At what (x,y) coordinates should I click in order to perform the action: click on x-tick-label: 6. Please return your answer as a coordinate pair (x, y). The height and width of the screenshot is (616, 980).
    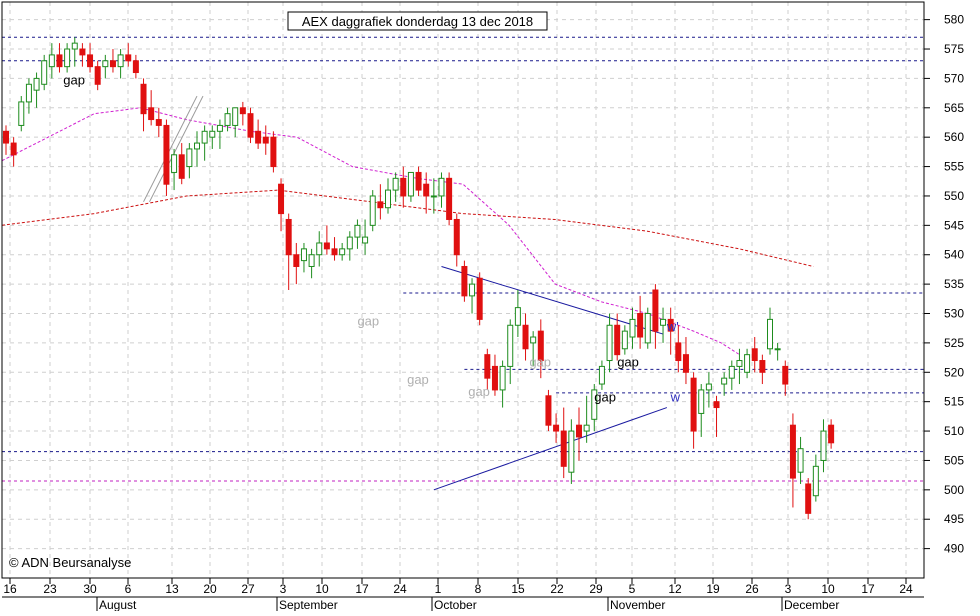
    Looking at the image, I should click on (128, 589).